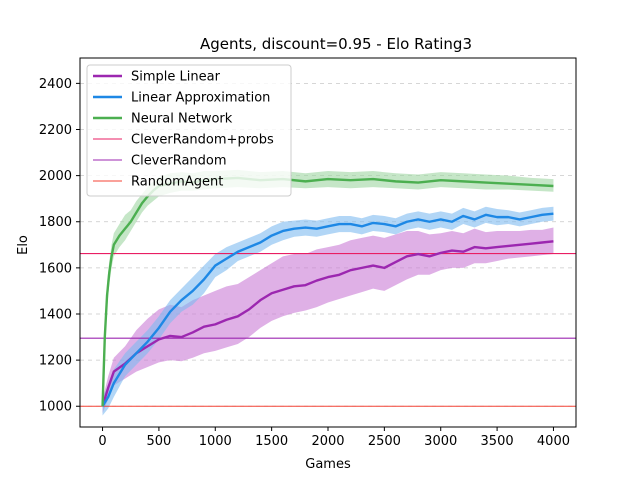  Describe the element at coordinates (553, 441) in the screenshot. I see `x-tick-label-4000: 4000` at that location.